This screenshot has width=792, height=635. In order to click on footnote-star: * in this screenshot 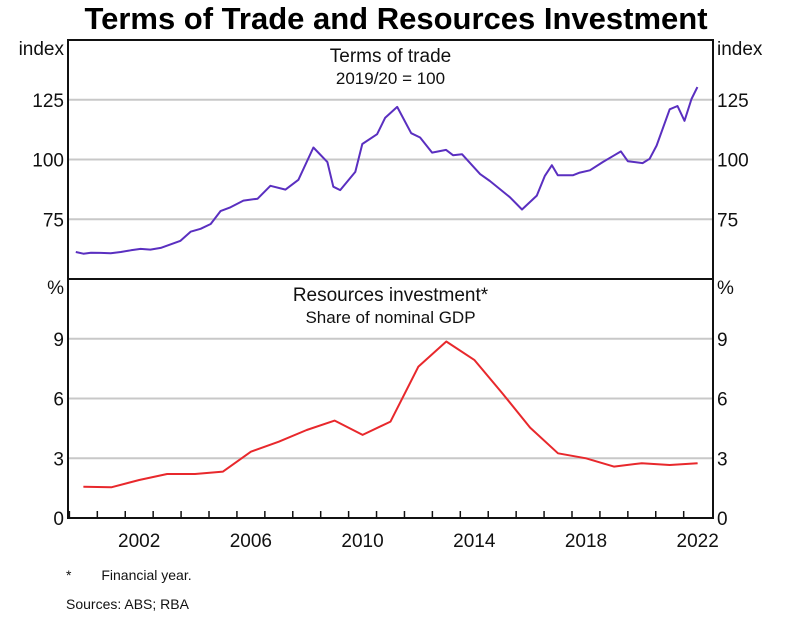, I will do `click(69, 575)`.